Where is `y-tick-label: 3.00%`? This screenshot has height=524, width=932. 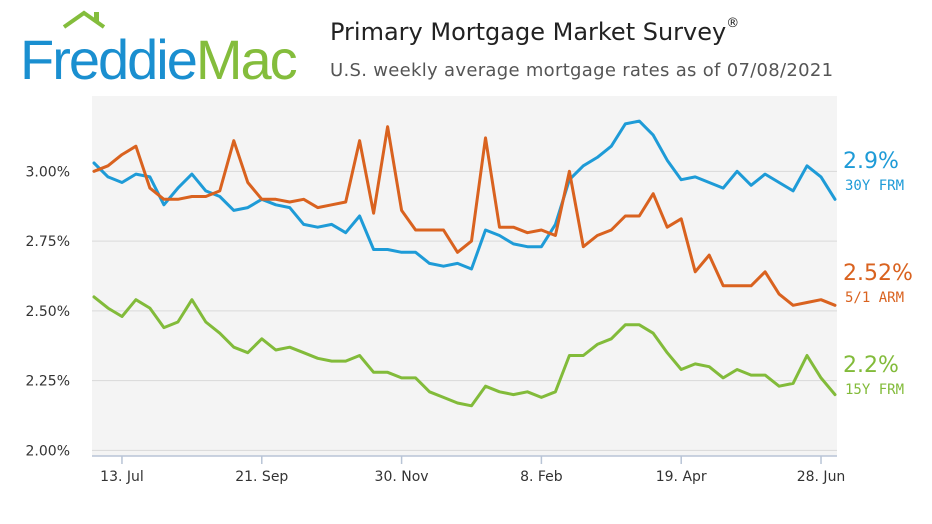
y-tick-label: 3.00% is located at coordinates (48, 172).